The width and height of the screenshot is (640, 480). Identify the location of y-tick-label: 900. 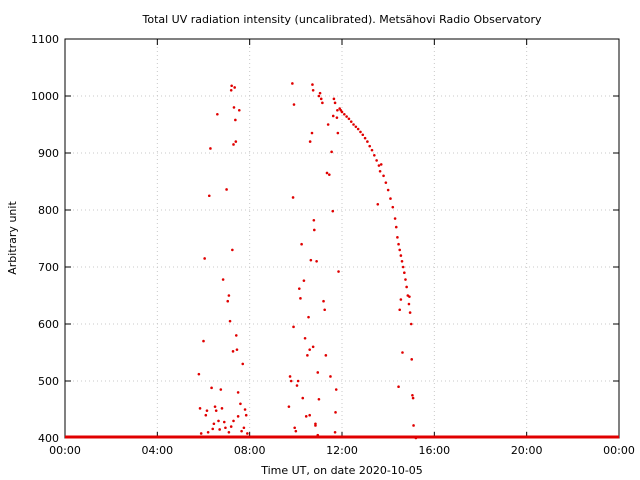
(48, 153).